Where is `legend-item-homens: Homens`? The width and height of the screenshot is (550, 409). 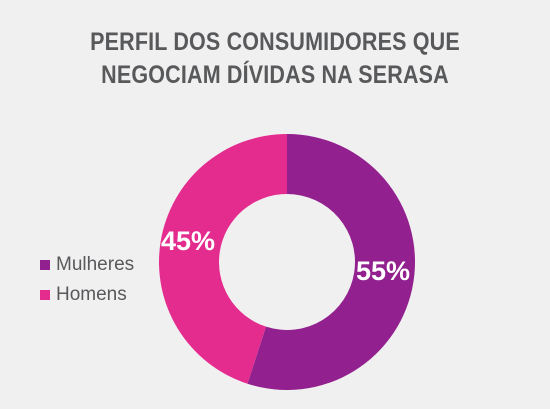 legend-item-homens: Homens is located at coordinates (87, 295).